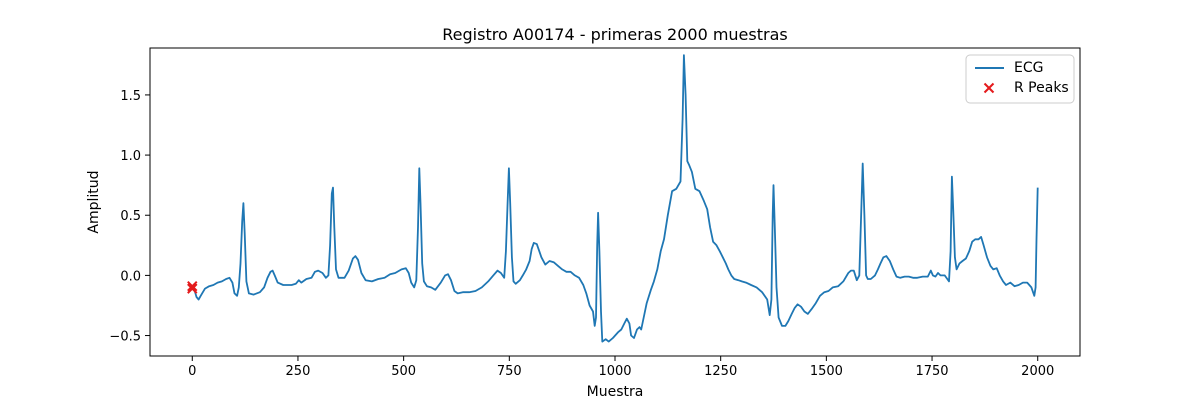 Image resolution: width=1200 pixels, height=400 pixels. I want to click on x-axis: 0 250 500 750 1000 1250 1500 1750 2000, so click(621, 367).